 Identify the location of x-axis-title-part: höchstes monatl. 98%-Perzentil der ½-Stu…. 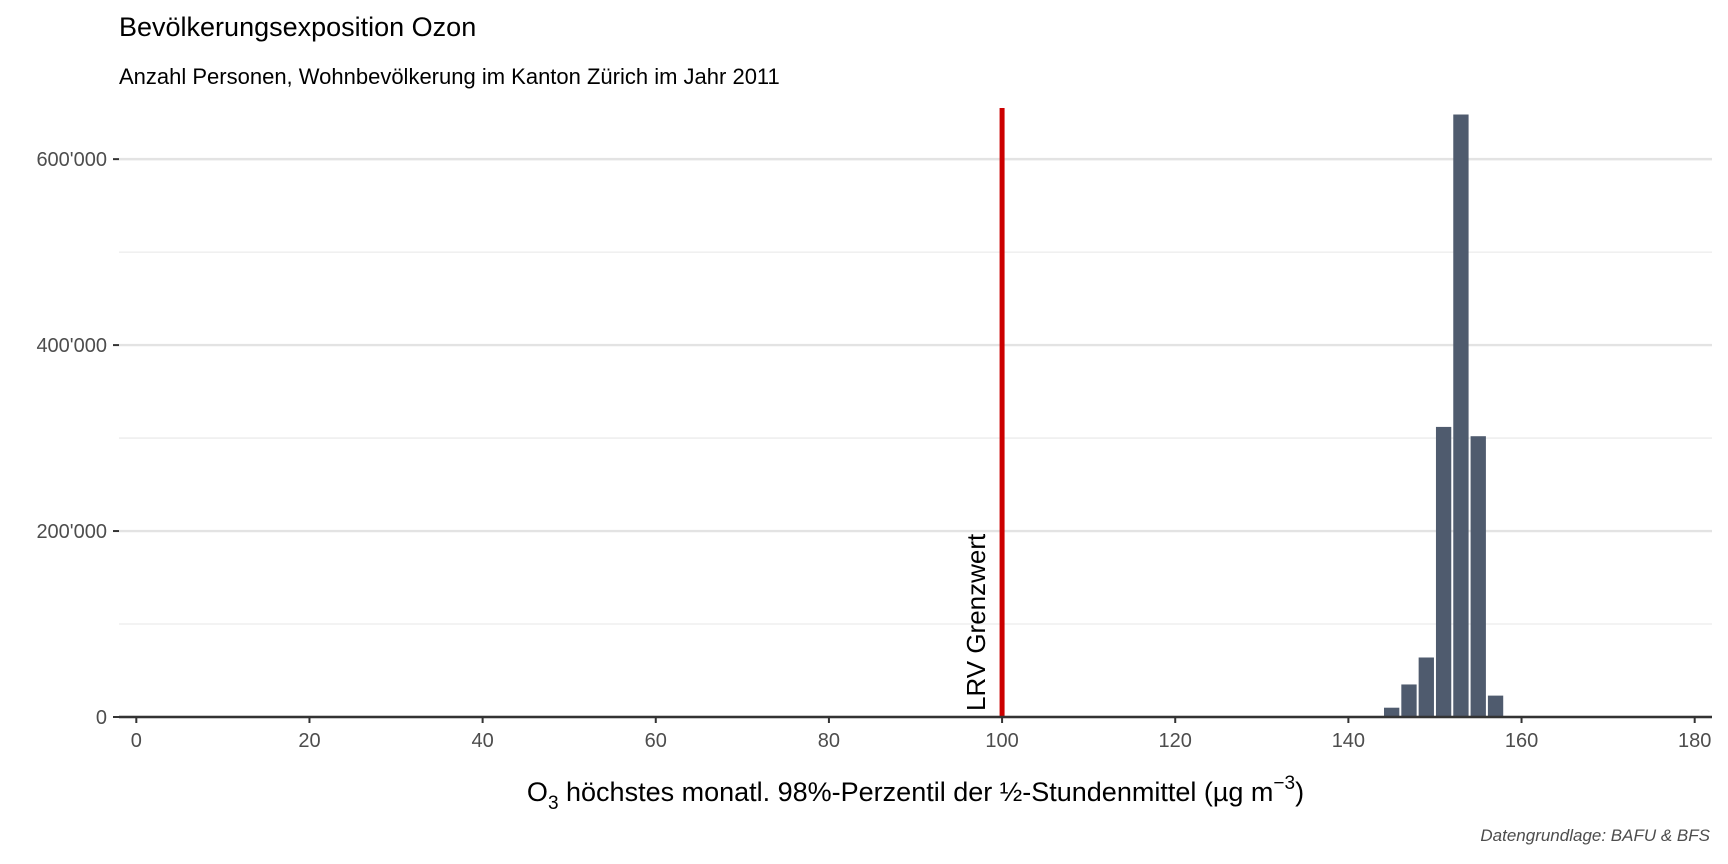
(916, 792).